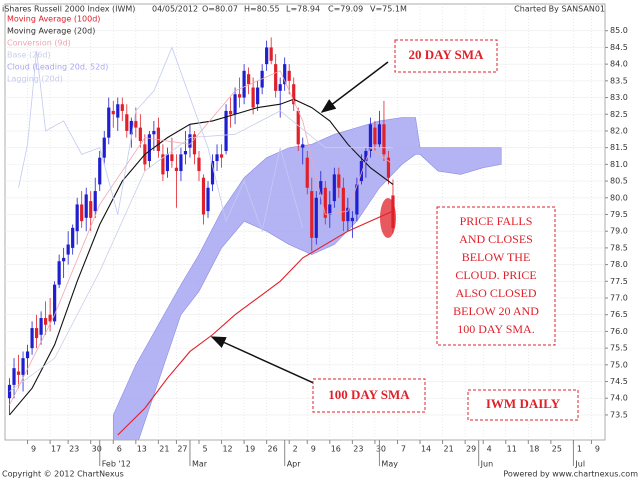 The height and width of the screenshot is (480, 640). I want to click on note-line: CLOUD. PRICE, so click(495, 275).